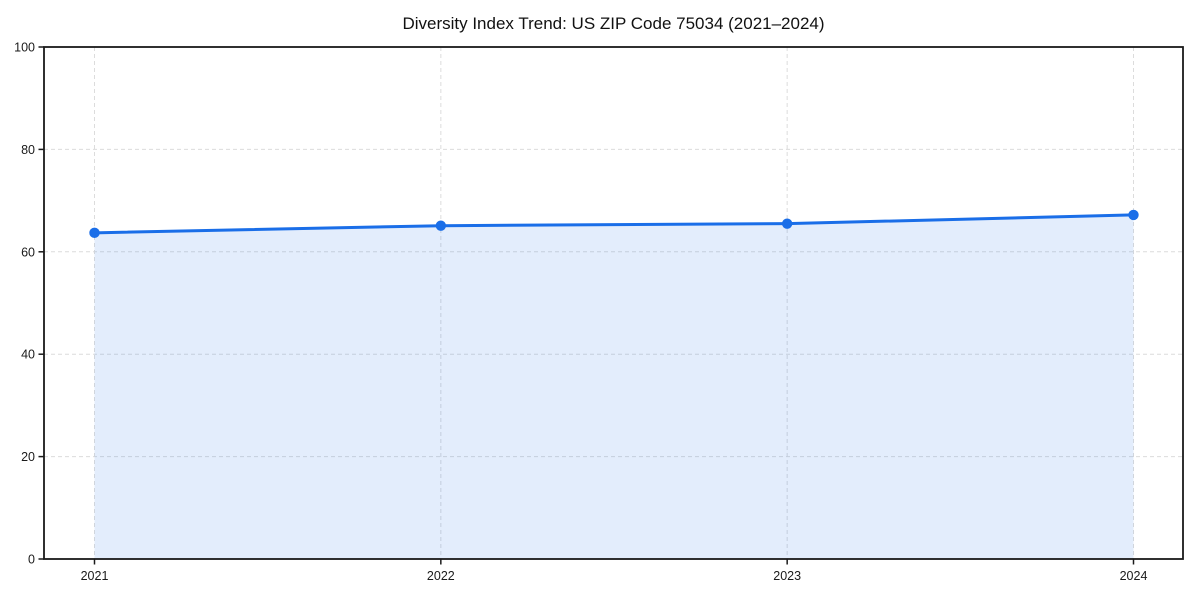 The height and width of the screenshot is (600, 1200). Describe the element at coordinates (28, 252) in the screenshot. I see `y-tick-label: 60` at that location.